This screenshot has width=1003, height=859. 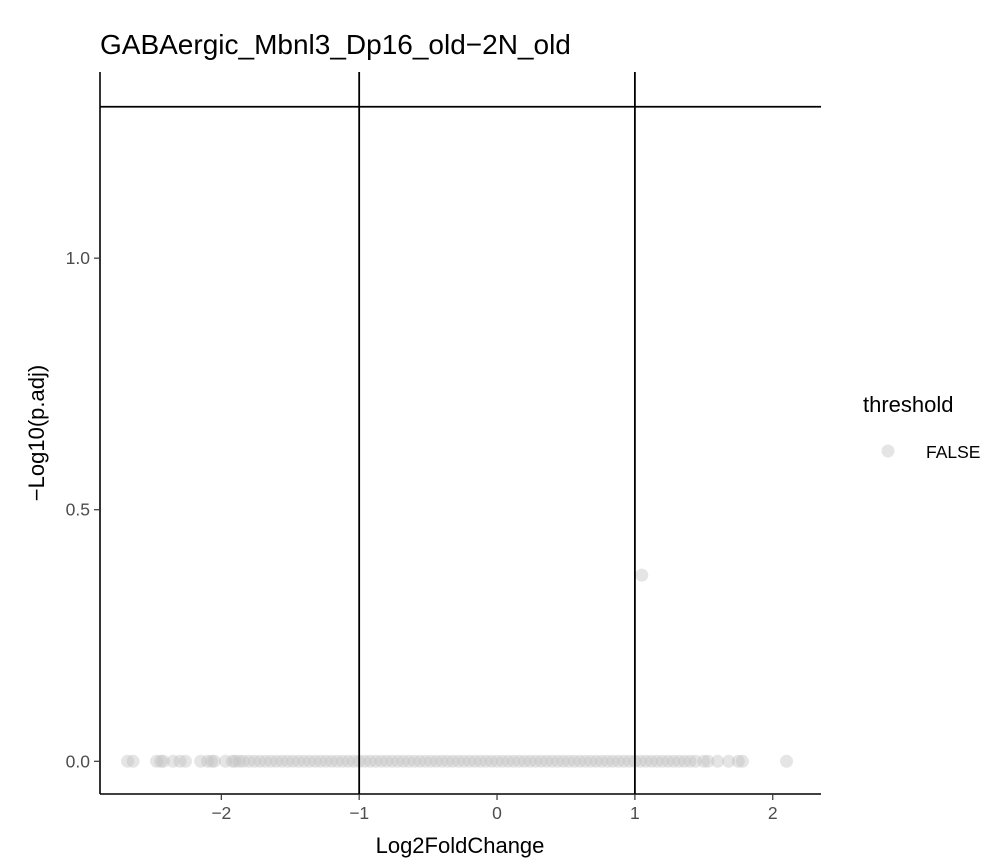 What do you see at coordinates (635, 813) in the screenshot?
I see `x-tick-label: 1` at bounding box center [635, 813].